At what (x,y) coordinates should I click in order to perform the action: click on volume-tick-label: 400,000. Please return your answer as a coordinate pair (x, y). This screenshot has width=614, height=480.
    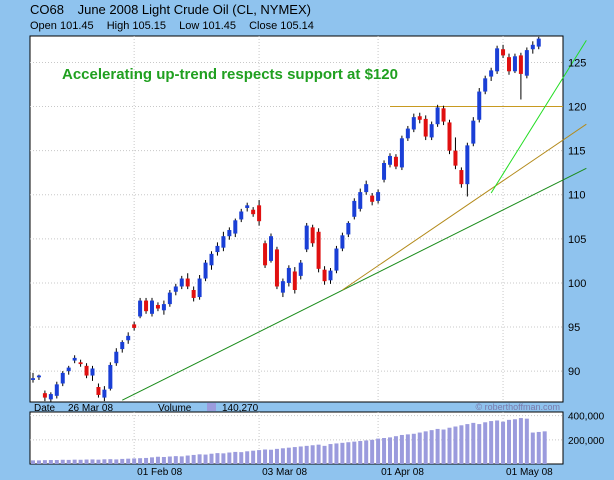
    Looking at the image, I should click on (586, 417).